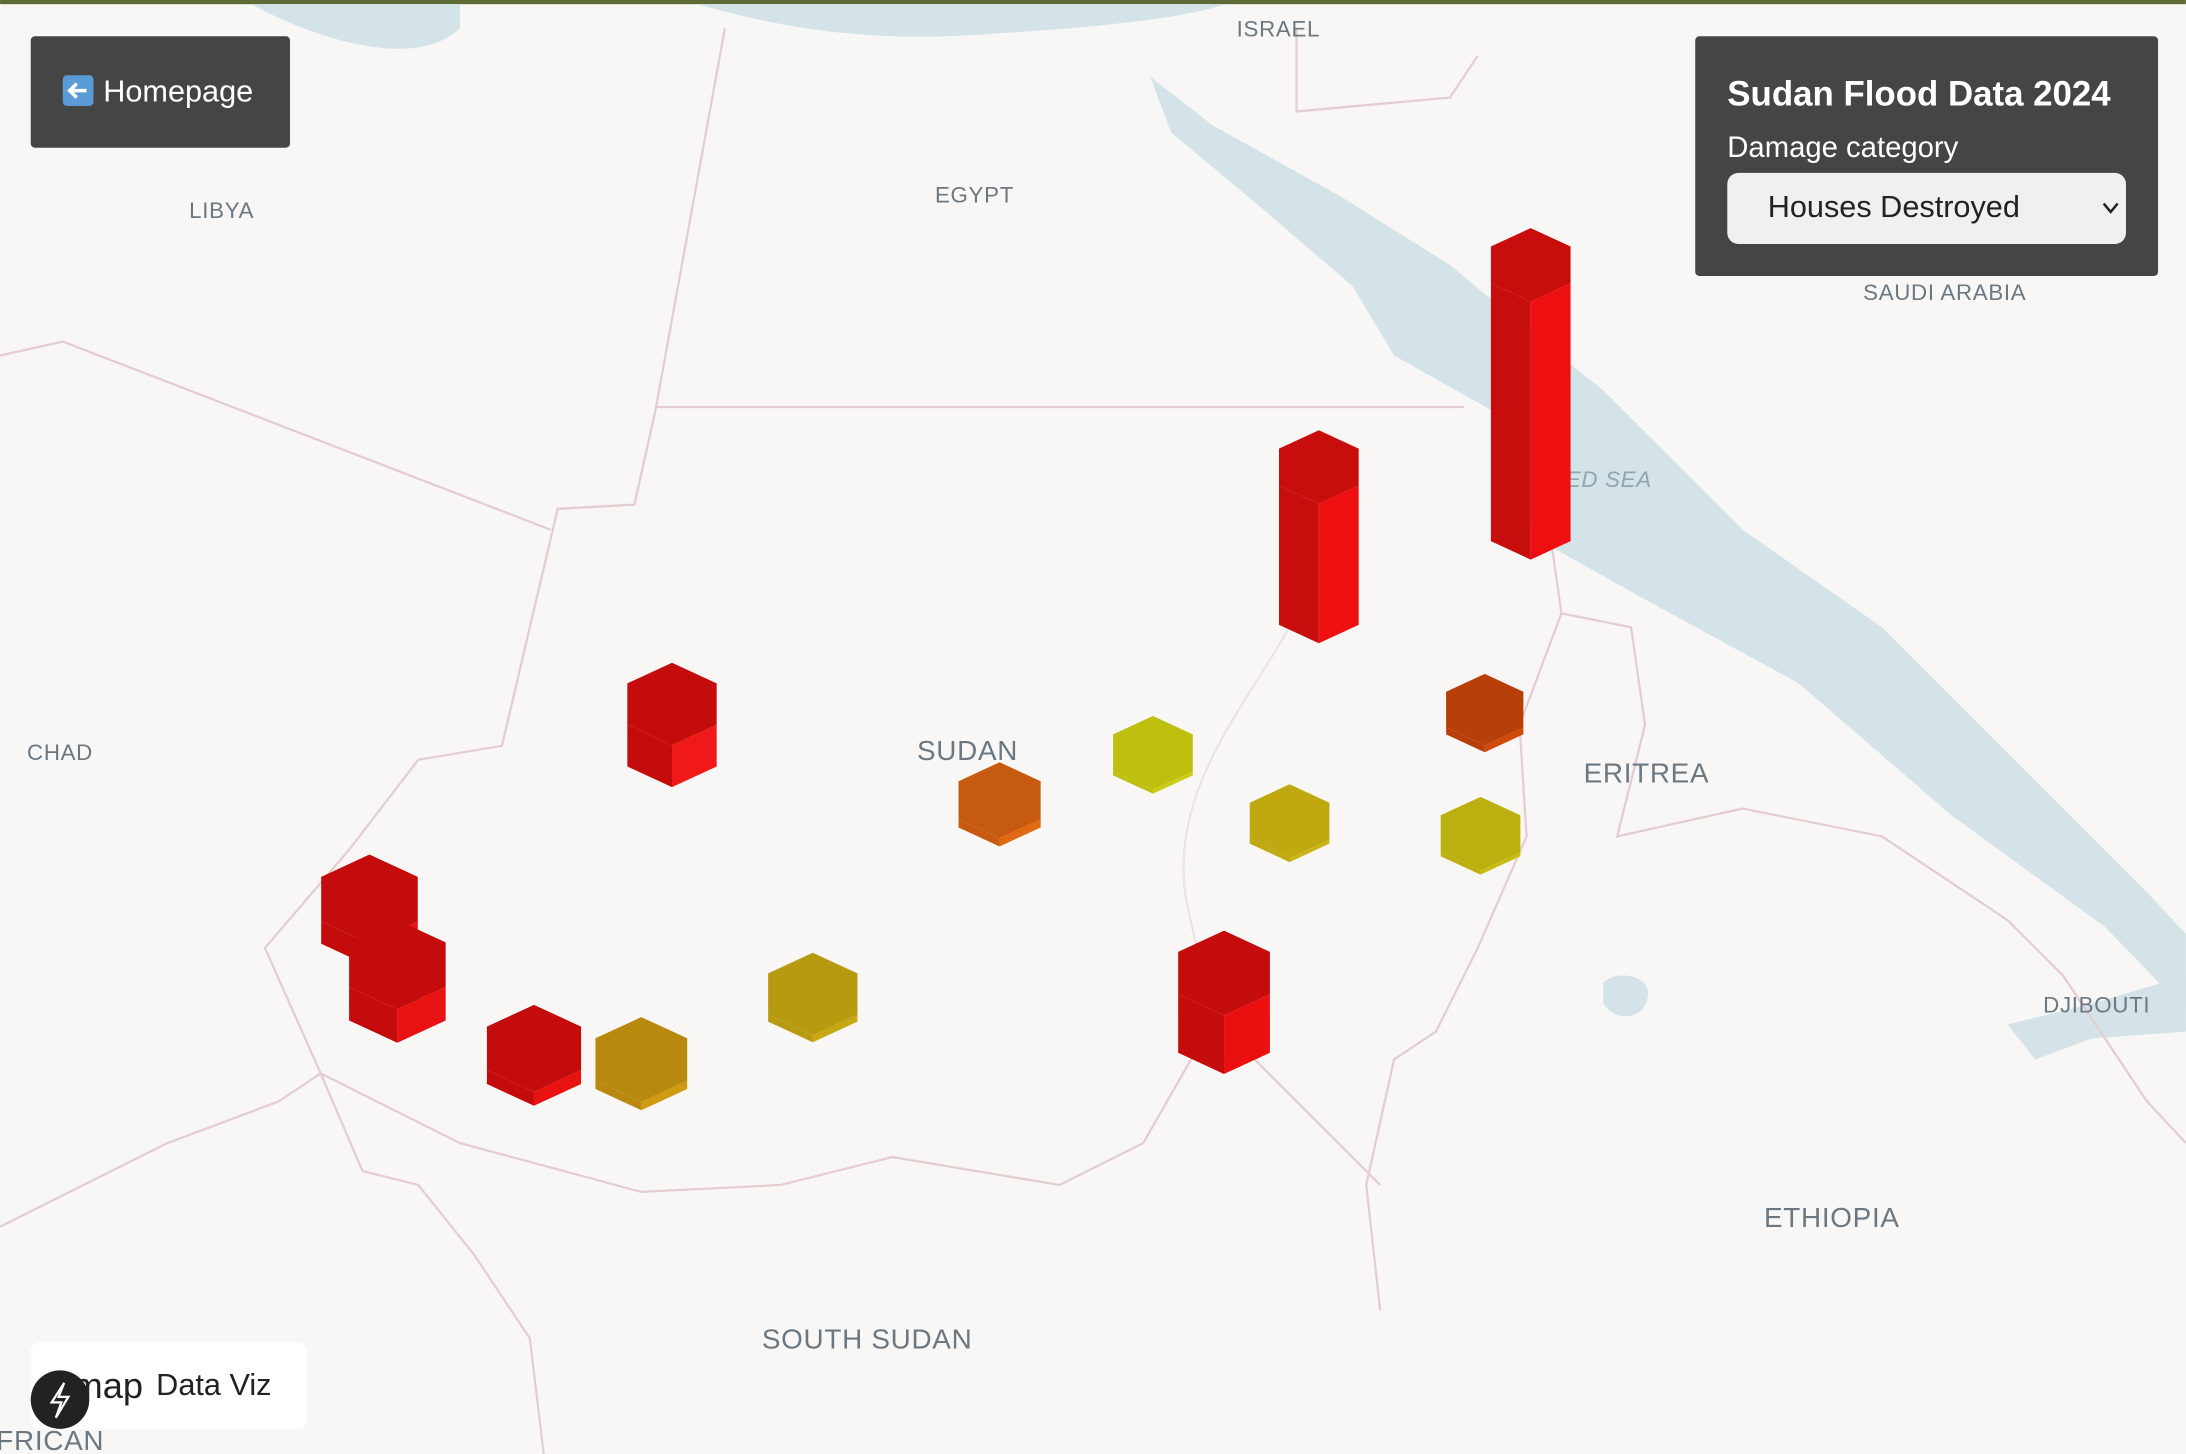 Image resolution: width=2186 pixels, height=1454 pixels. Describe the element at coordinates (52, 1439) in the screenshot. I see `map-label: FRICAN` at that location.